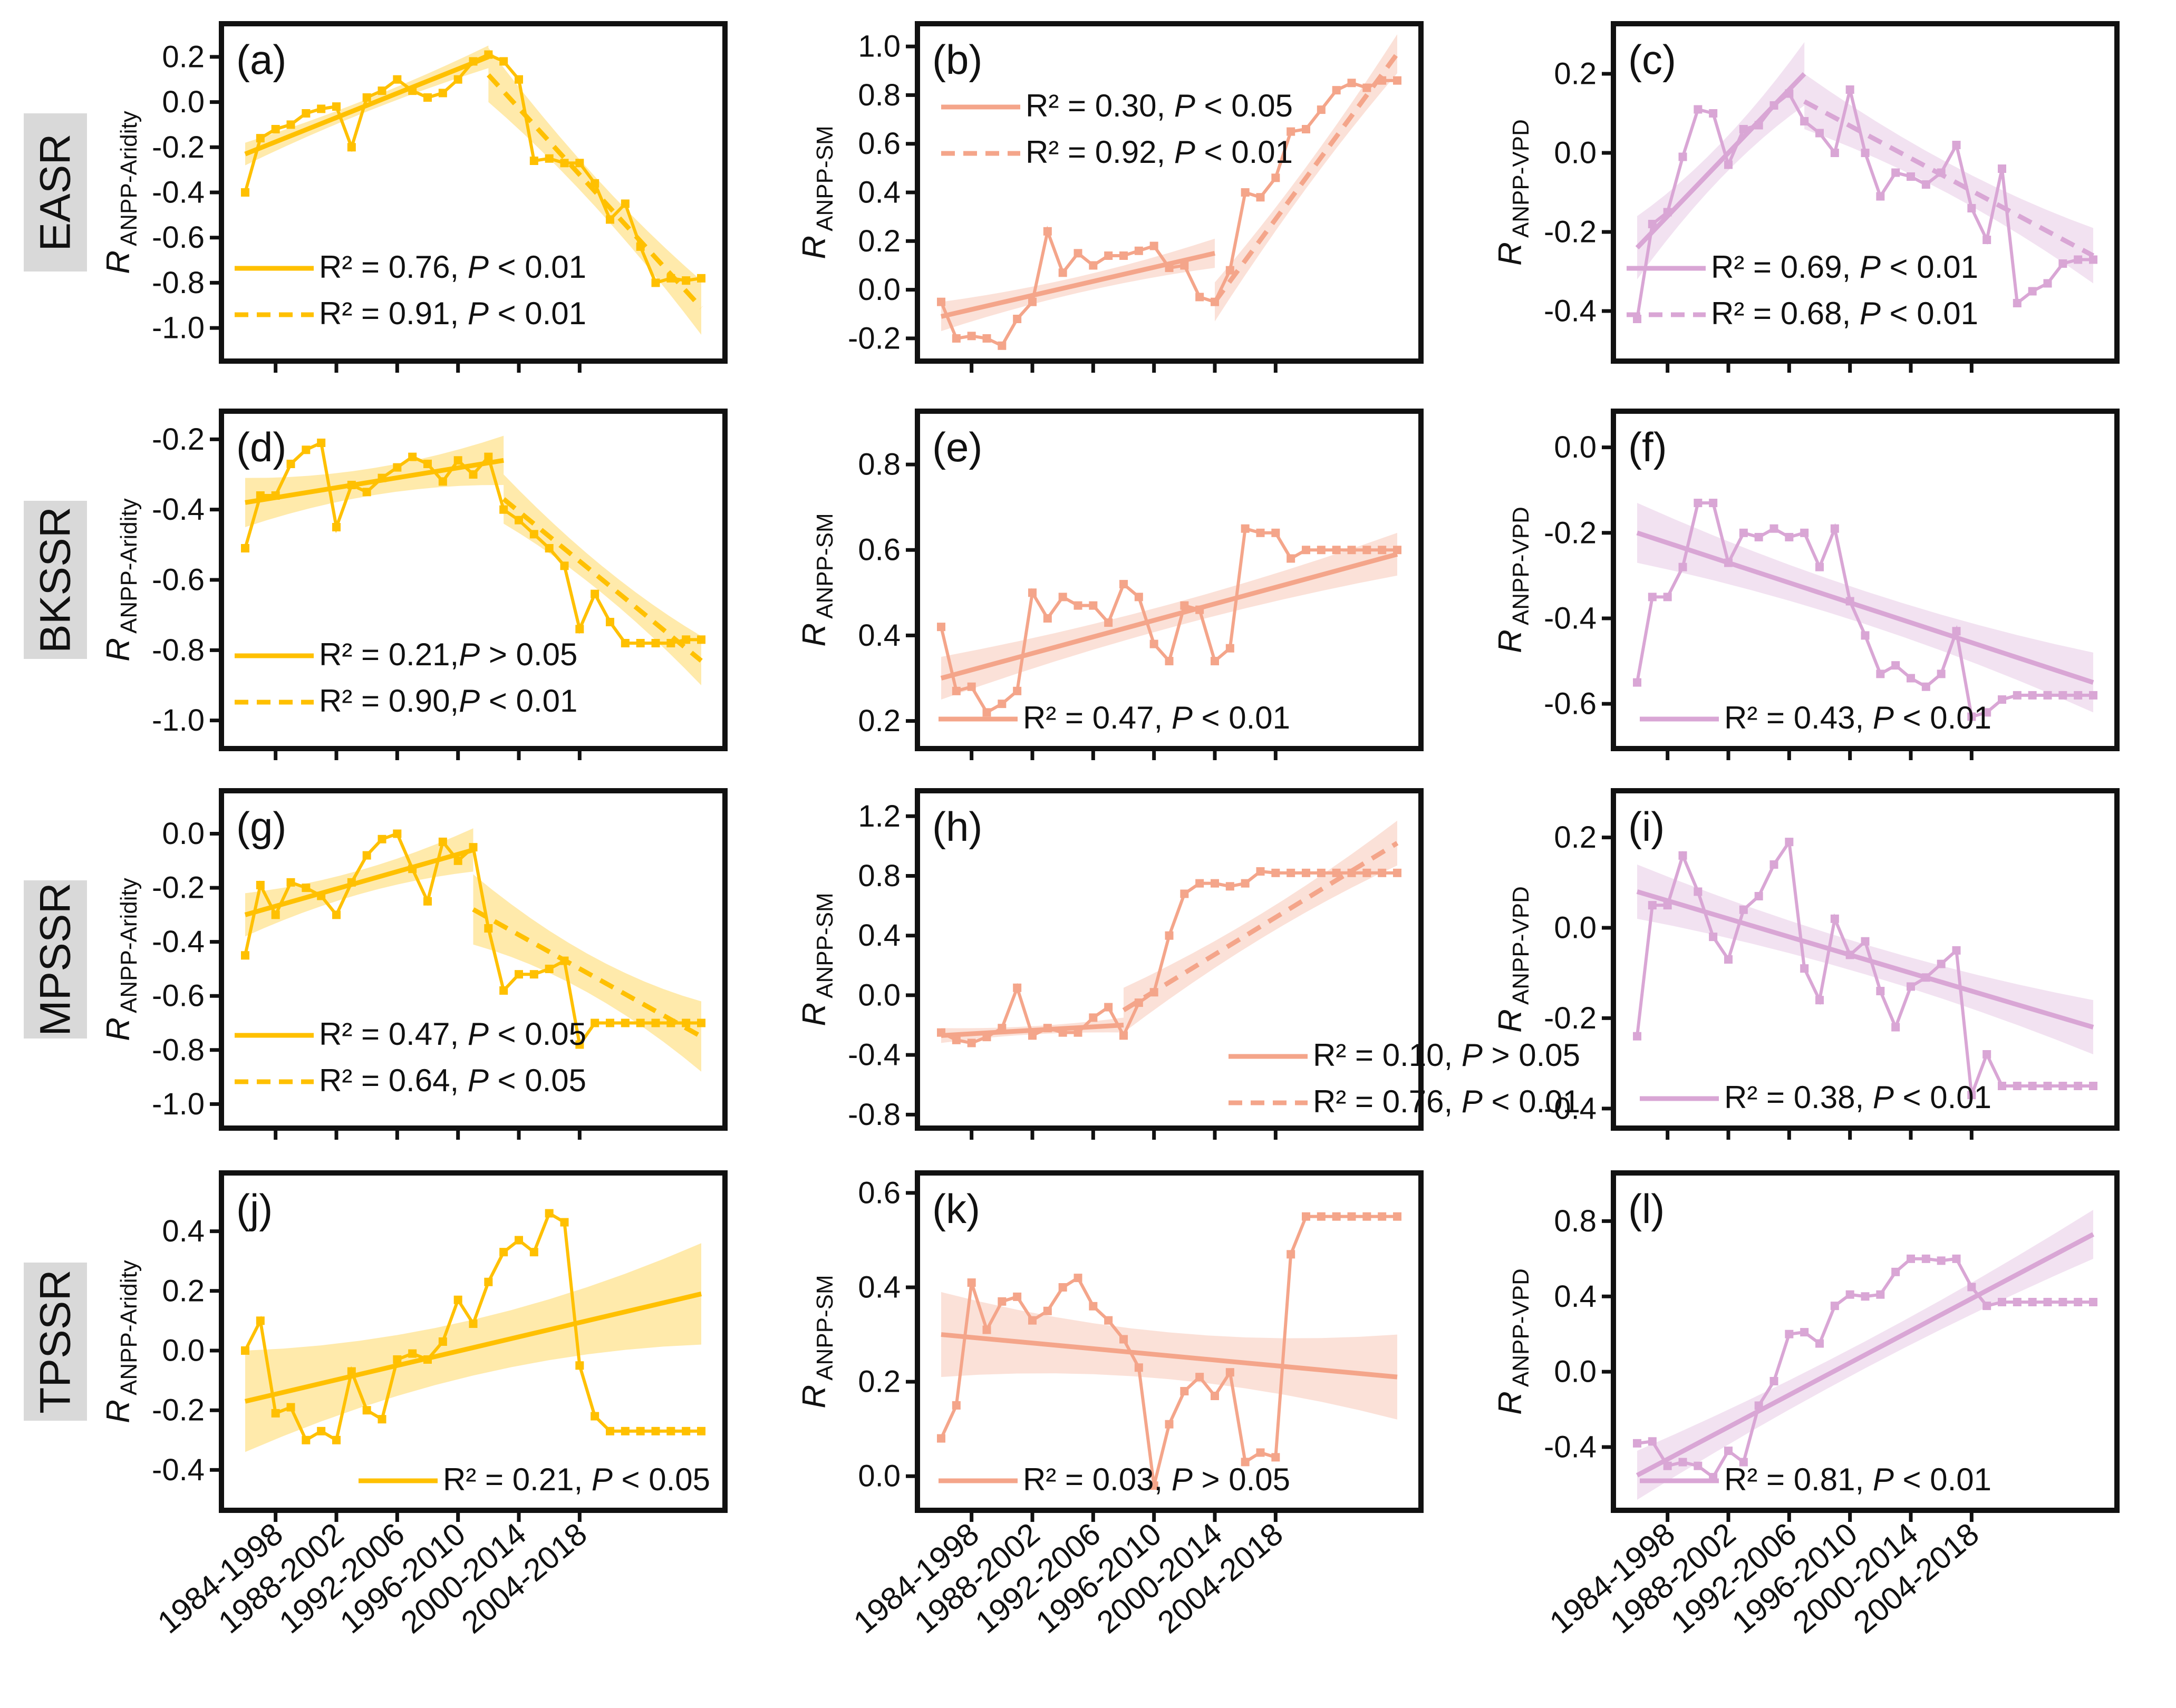  I want to click on legend-p-value: < 0.05, so click(537, 1034).